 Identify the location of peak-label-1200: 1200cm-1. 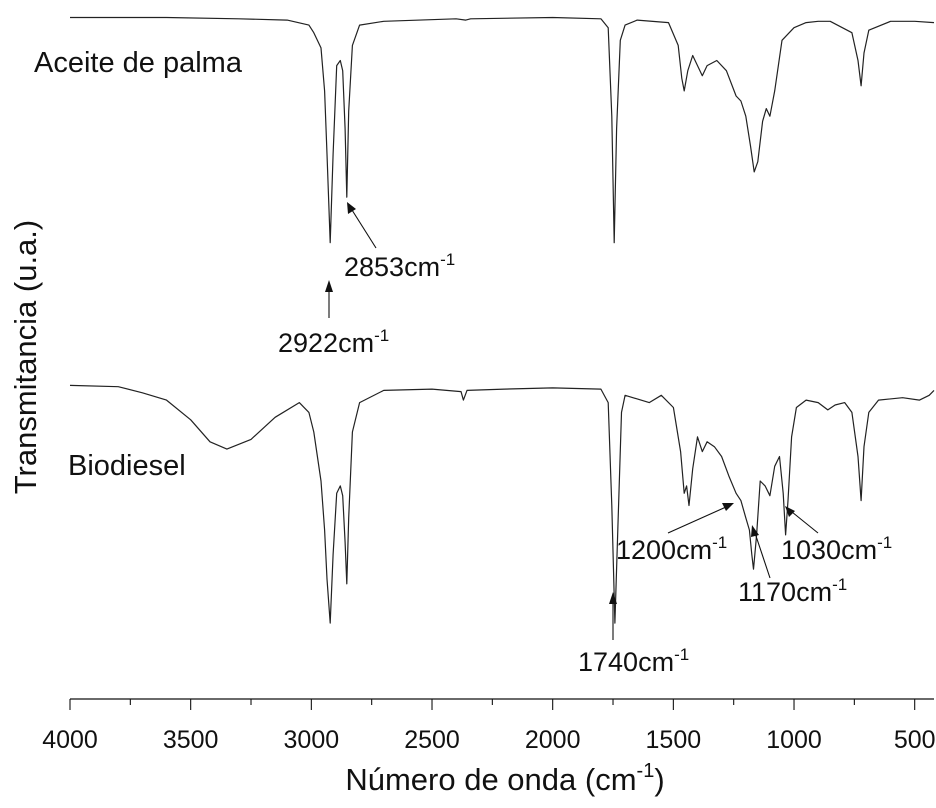
(671, 549).